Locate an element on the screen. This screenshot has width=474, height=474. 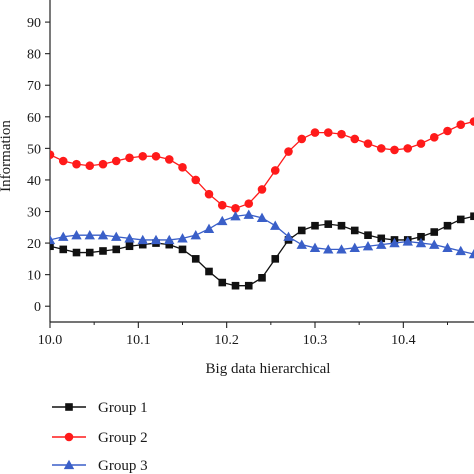
legend-label: Group 1 is located at coordinates (123, 408).